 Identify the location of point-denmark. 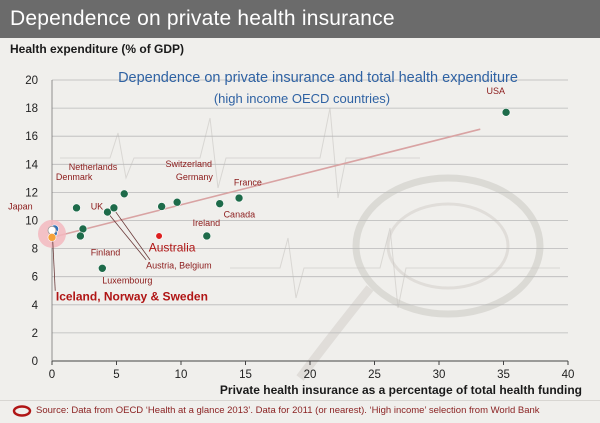
(76, 208).